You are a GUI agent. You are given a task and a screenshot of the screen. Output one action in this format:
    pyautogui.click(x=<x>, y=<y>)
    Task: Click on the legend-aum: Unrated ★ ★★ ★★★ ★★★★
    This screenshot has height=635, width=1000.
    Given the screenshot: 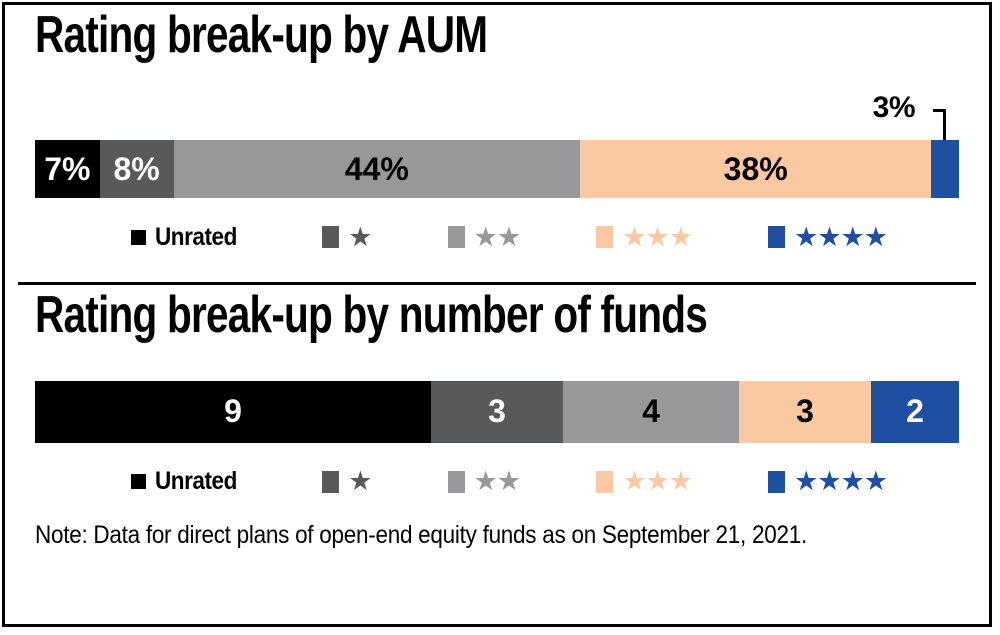 What is the action you would take?
    pyautogui.click(x=509, y=236)
    